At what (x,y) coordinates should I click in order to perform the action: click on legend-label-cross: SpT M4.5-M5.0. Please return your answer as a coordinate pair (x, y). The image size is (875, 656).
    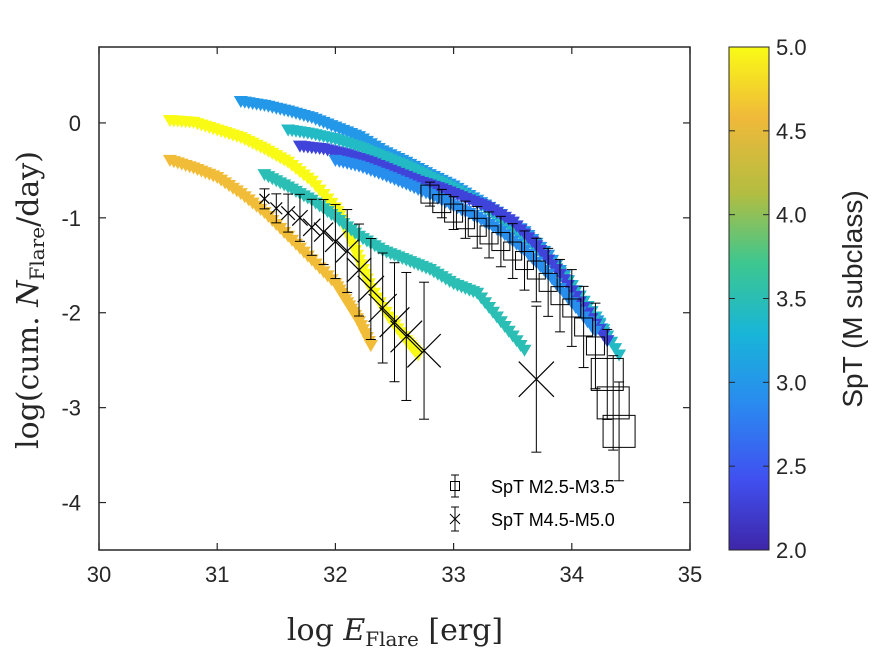
    Looking at the image, I should click on (553, 520).